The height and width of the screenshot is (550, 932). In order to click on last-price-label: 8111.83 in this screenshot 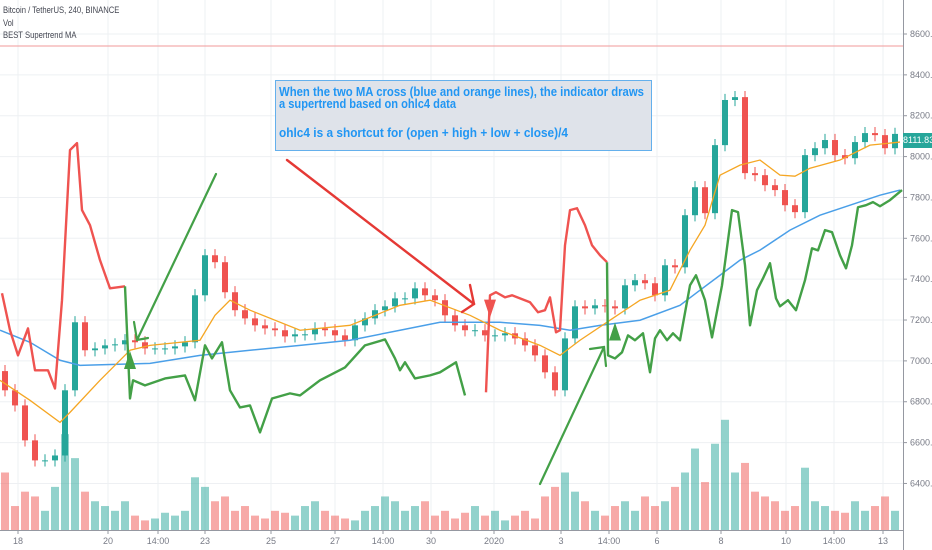, I will do `click(917, 140)`.